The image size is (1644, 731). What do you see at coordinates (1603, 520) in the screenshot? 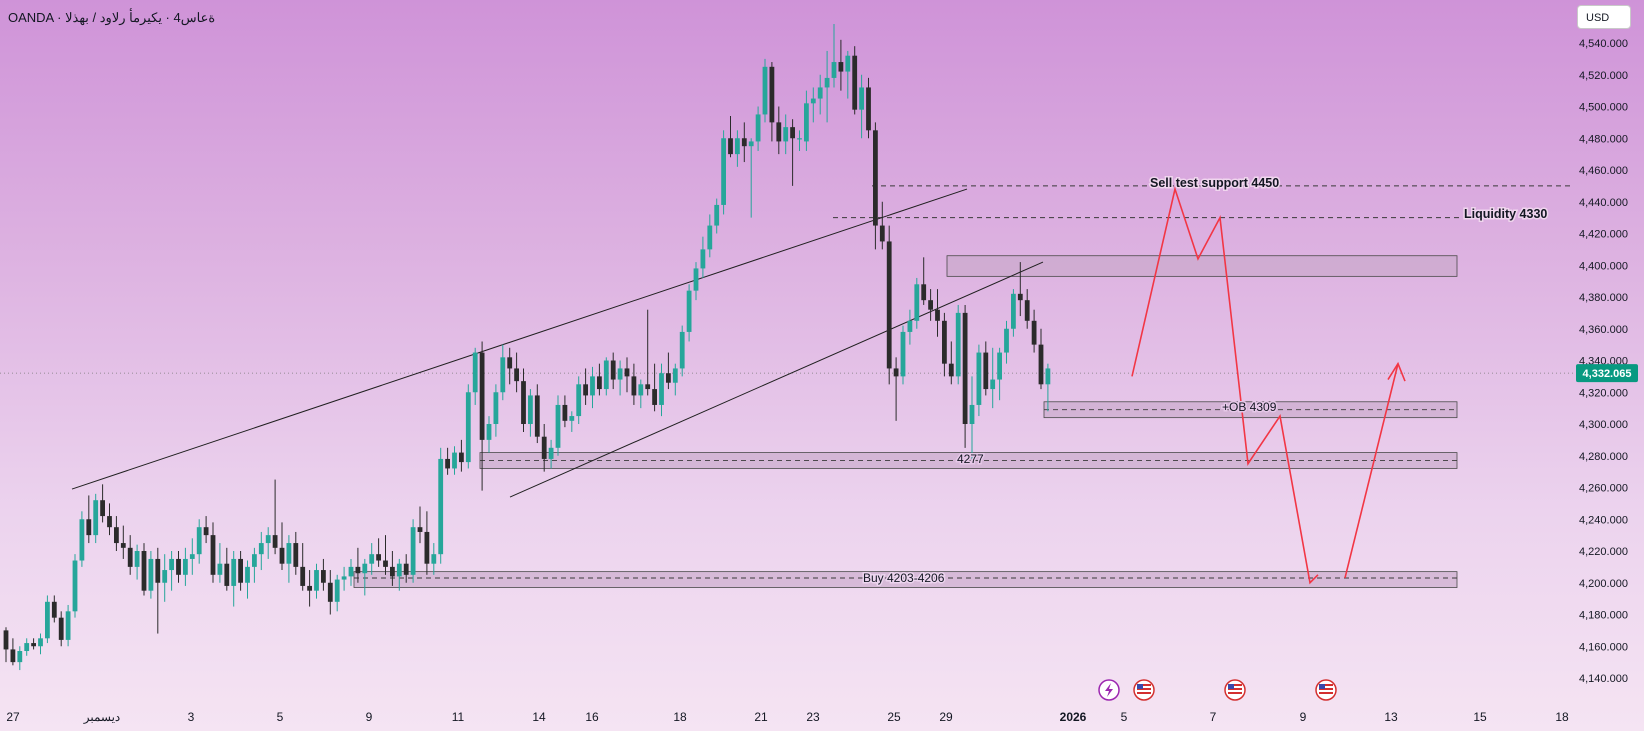
I see `y-tick-label: 4,240.000` at bounding box center [1603, 520].